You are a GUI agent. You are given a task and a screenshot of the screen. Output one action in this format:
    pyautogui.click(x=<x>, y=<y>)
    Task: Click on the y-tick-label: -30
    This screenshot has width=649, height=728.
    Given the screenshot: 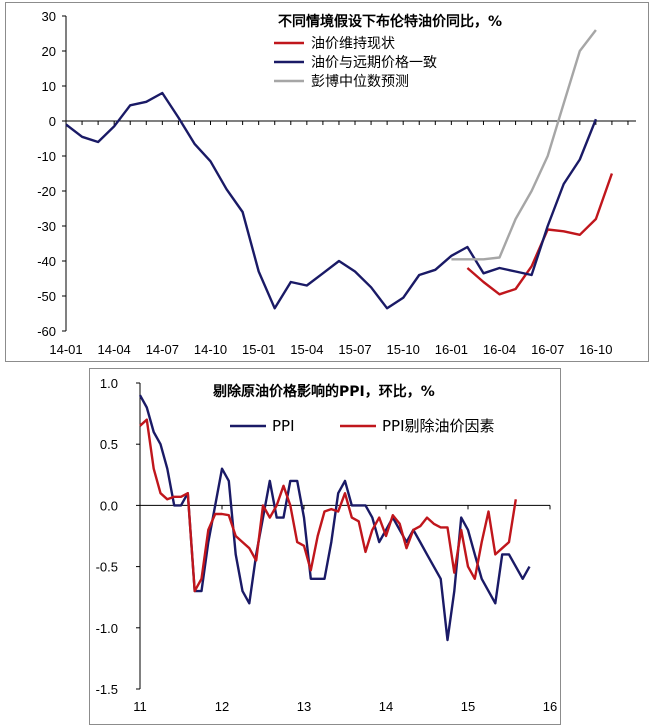 What is the action you would take?
    pyautogui.click(x=46, y=226)
    